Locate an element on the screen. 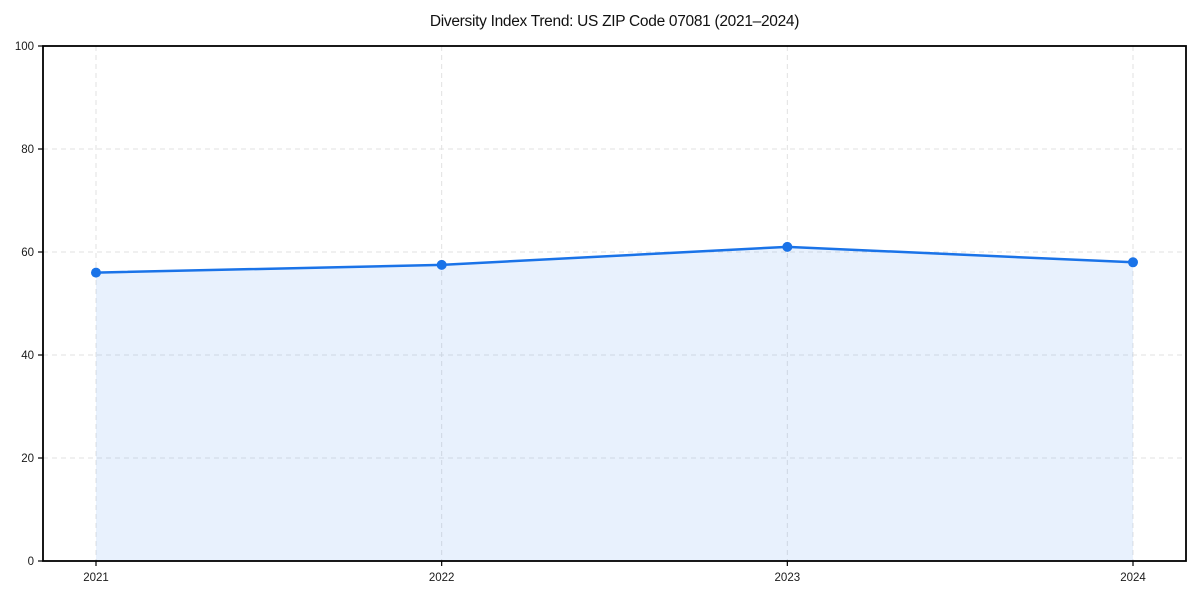 The image size is (1200, 600). y-tick-label: 100 is located at coordinates (24, 47).